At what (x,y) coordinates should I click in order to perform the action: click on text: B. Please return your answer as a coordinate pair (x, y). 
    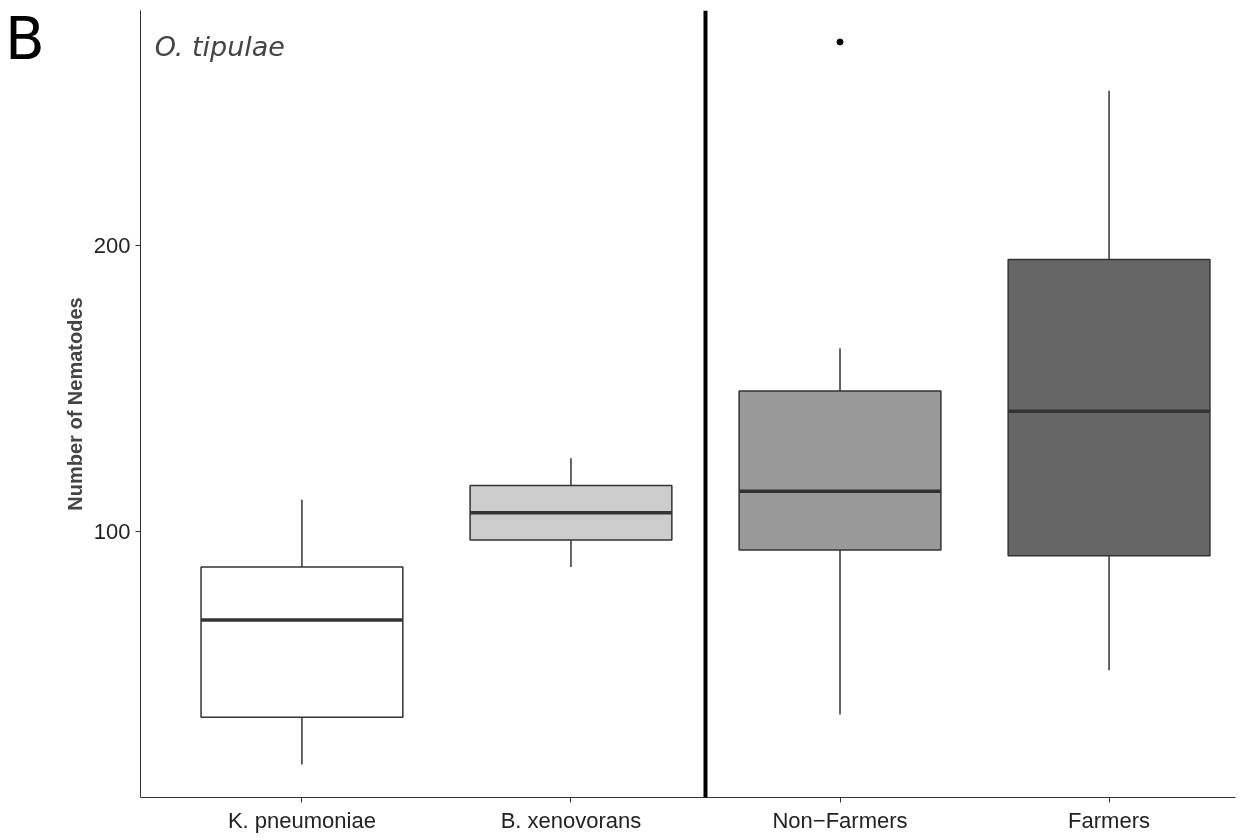
    Looking at the image, I should click on (25, 39).